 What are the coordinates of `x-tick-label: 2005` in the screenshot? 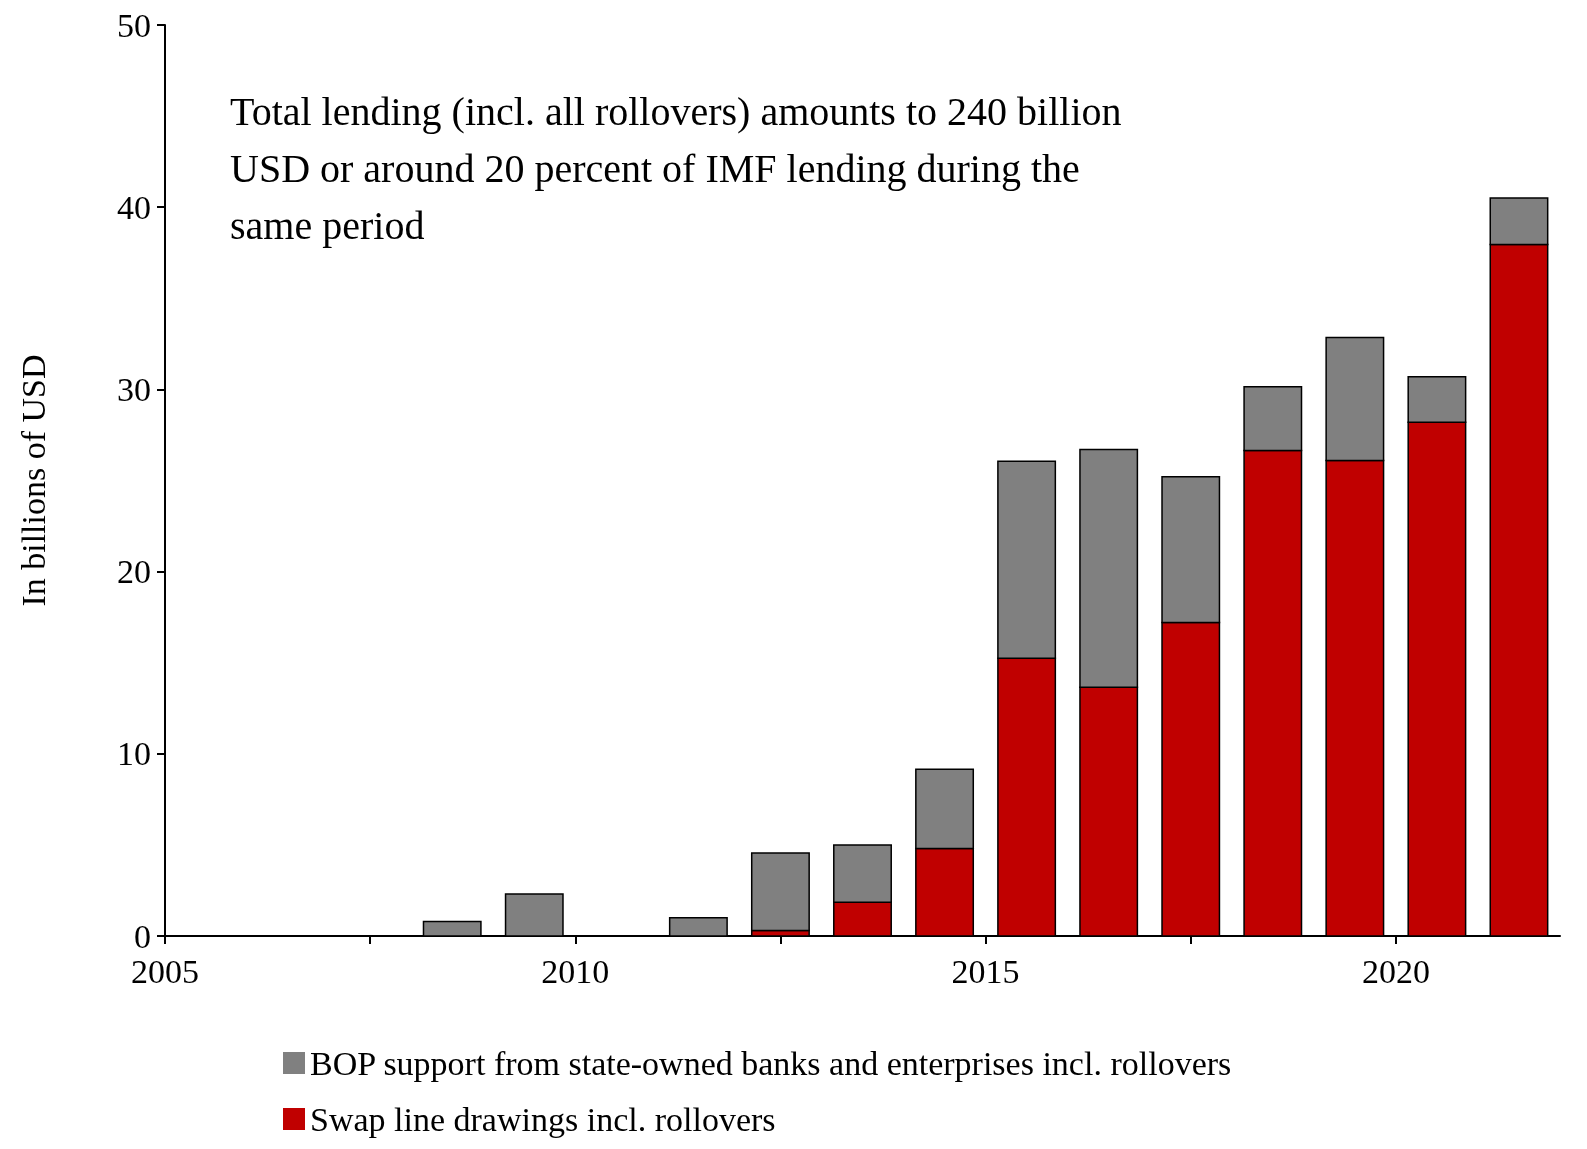 It's located at (165, 971).